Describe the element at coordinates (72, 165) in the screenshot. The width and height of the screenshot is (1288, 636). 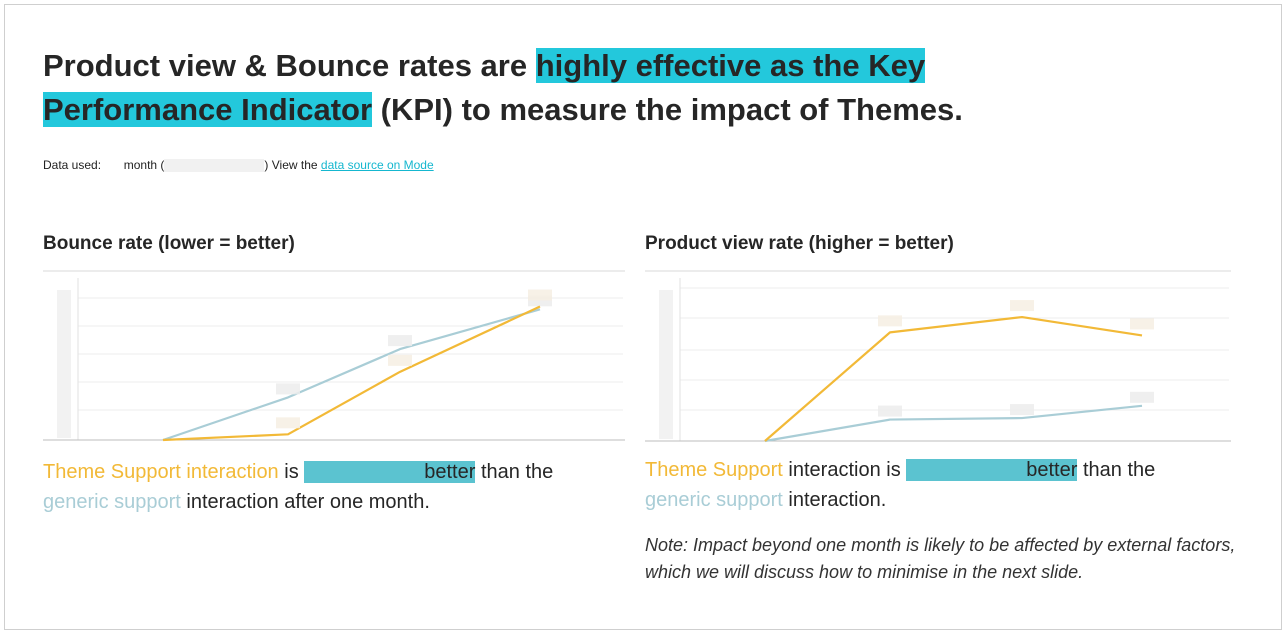
I see `data-used-label: Data used:` at that location.